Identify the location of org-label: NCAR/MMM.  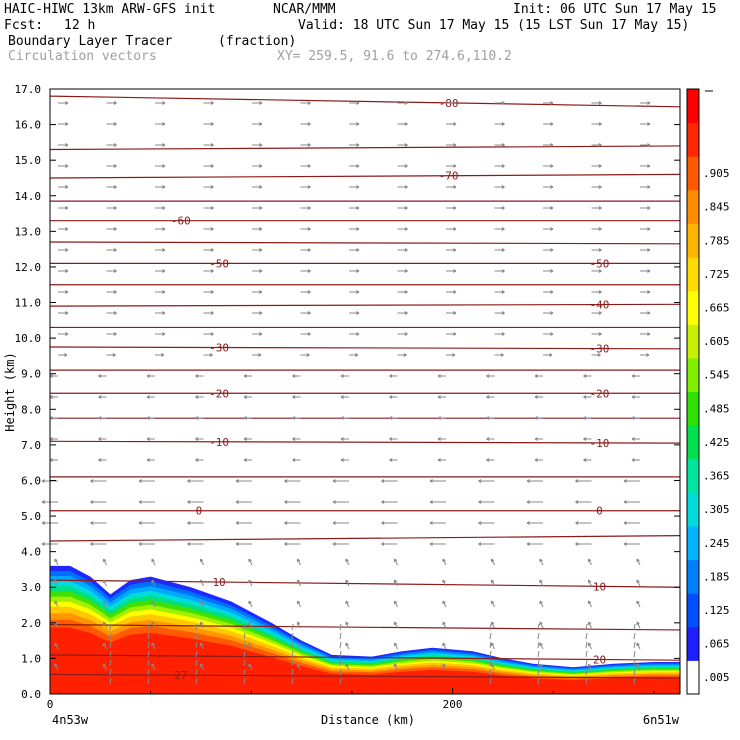
(304, 9).